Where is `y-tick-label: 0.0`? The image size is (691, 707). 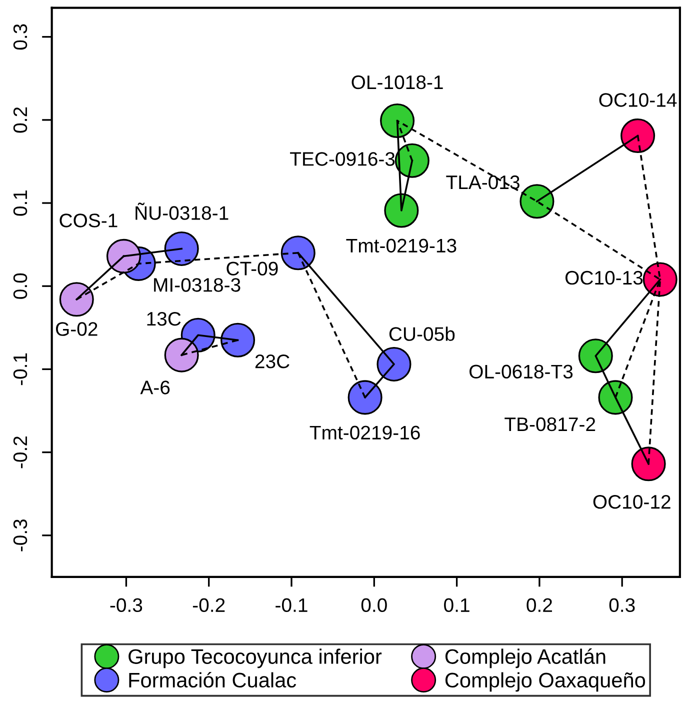
y-tick-label: 0.0 is located at coordinates (20, 286).